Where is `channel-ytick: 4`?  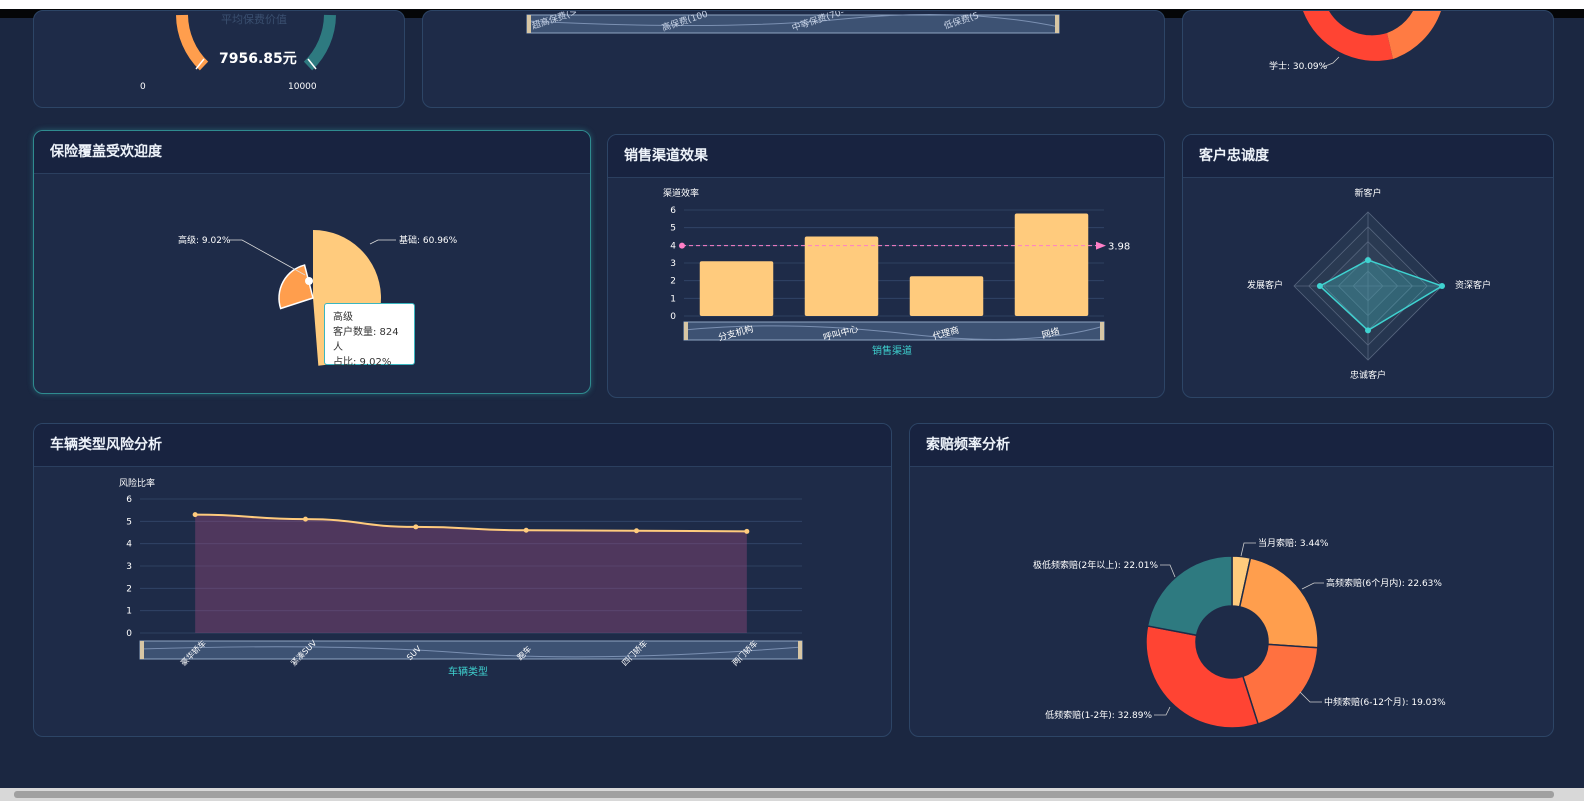 channel-ytick: 4 is located at coordinates (673, 246).